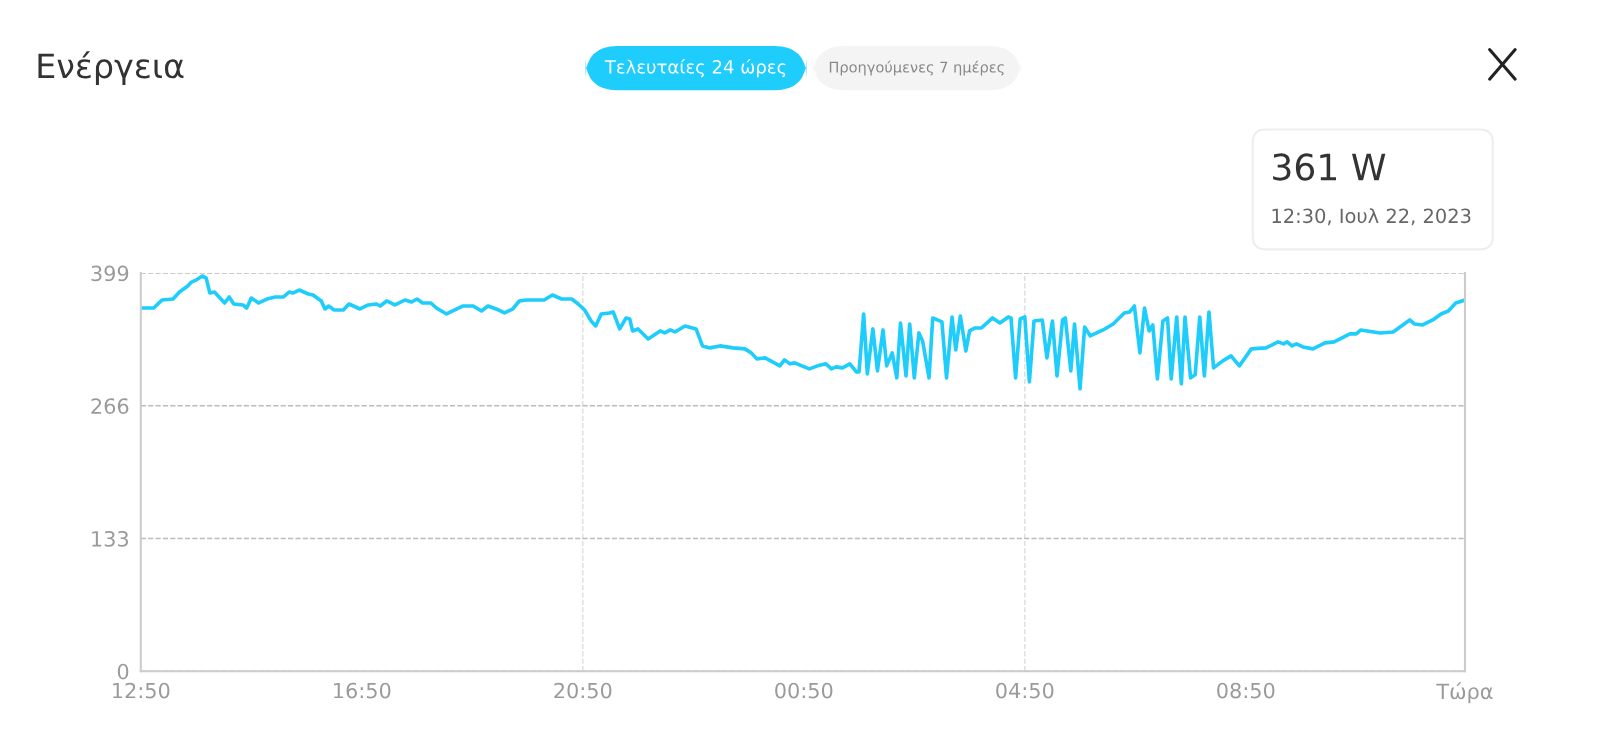  I want to click on line-series, so click(802, 332).